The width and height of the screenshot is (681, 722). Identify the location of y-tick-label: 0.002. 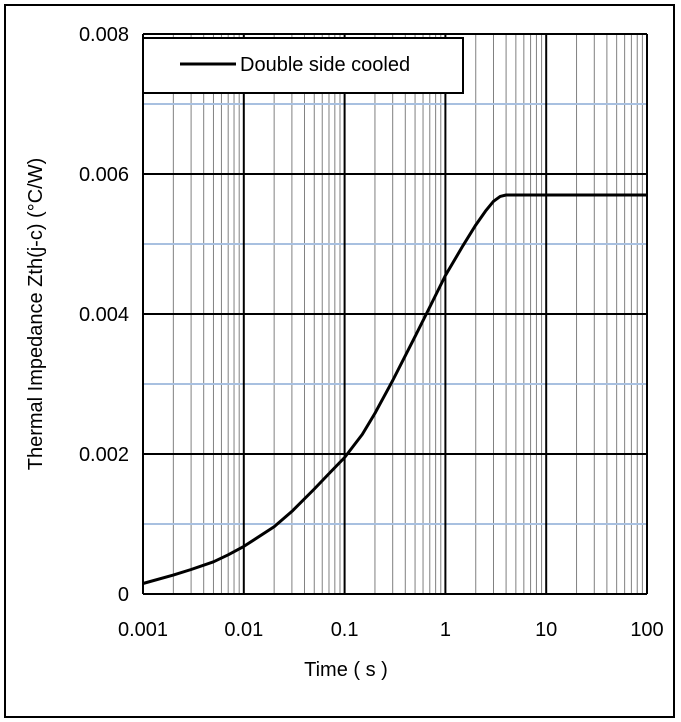
(104, 455).